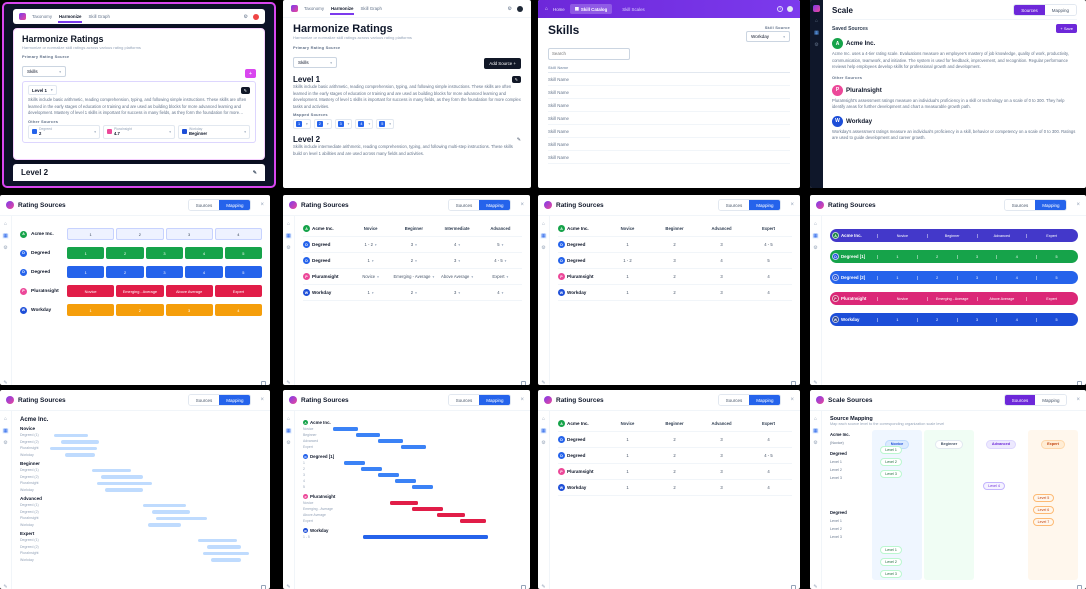 The image size is (1086, 589). Describe the element at coordinates (559, 9) in the screenshot. I see `nav-home: Home` at that location.